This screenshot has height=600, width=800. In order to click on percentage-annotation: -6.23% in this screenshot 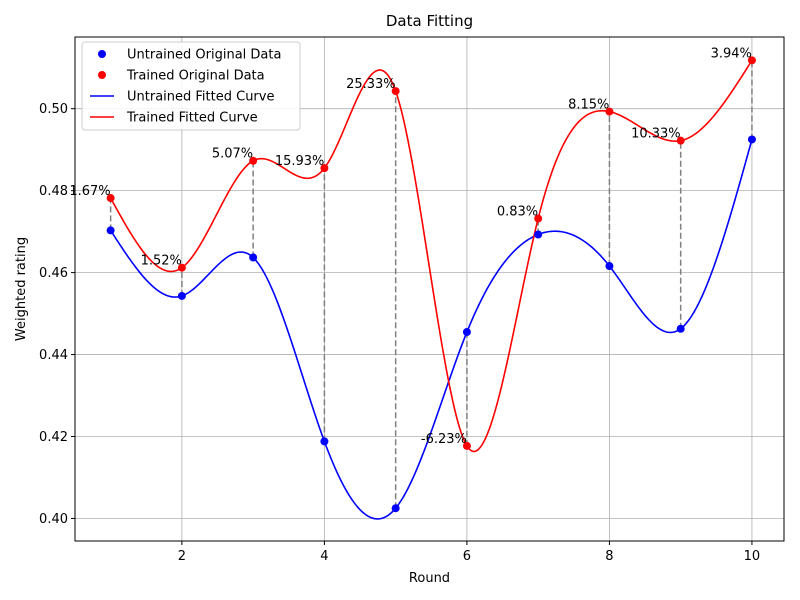, I will do `click(444, 439)`.